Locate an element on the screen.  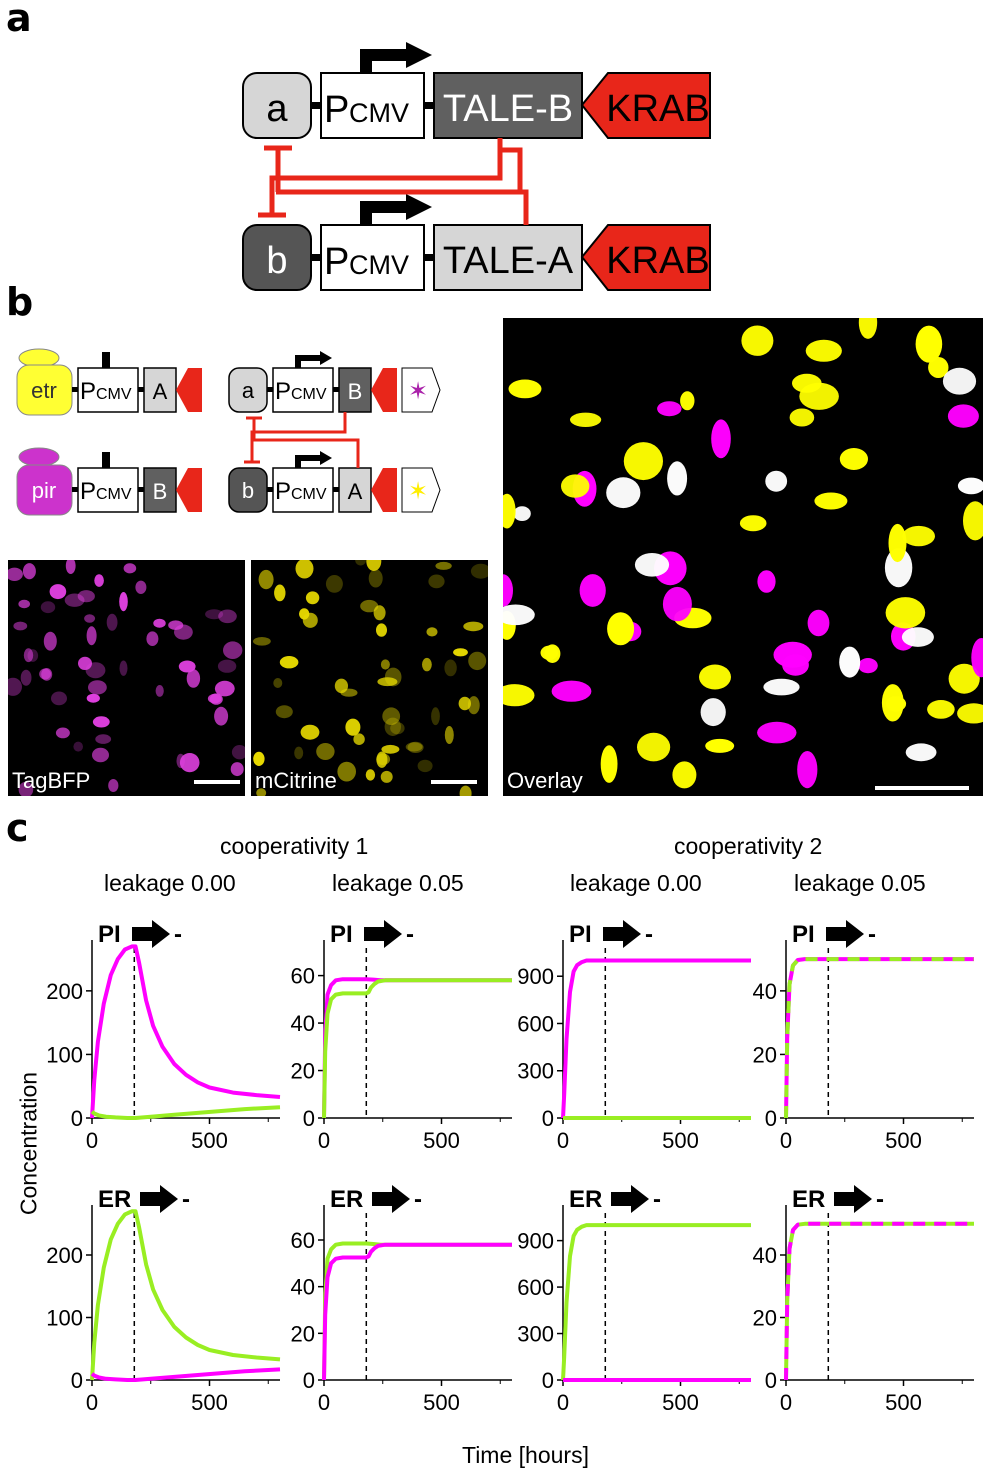
node-b-label: b is located at coordinates (276, 261).